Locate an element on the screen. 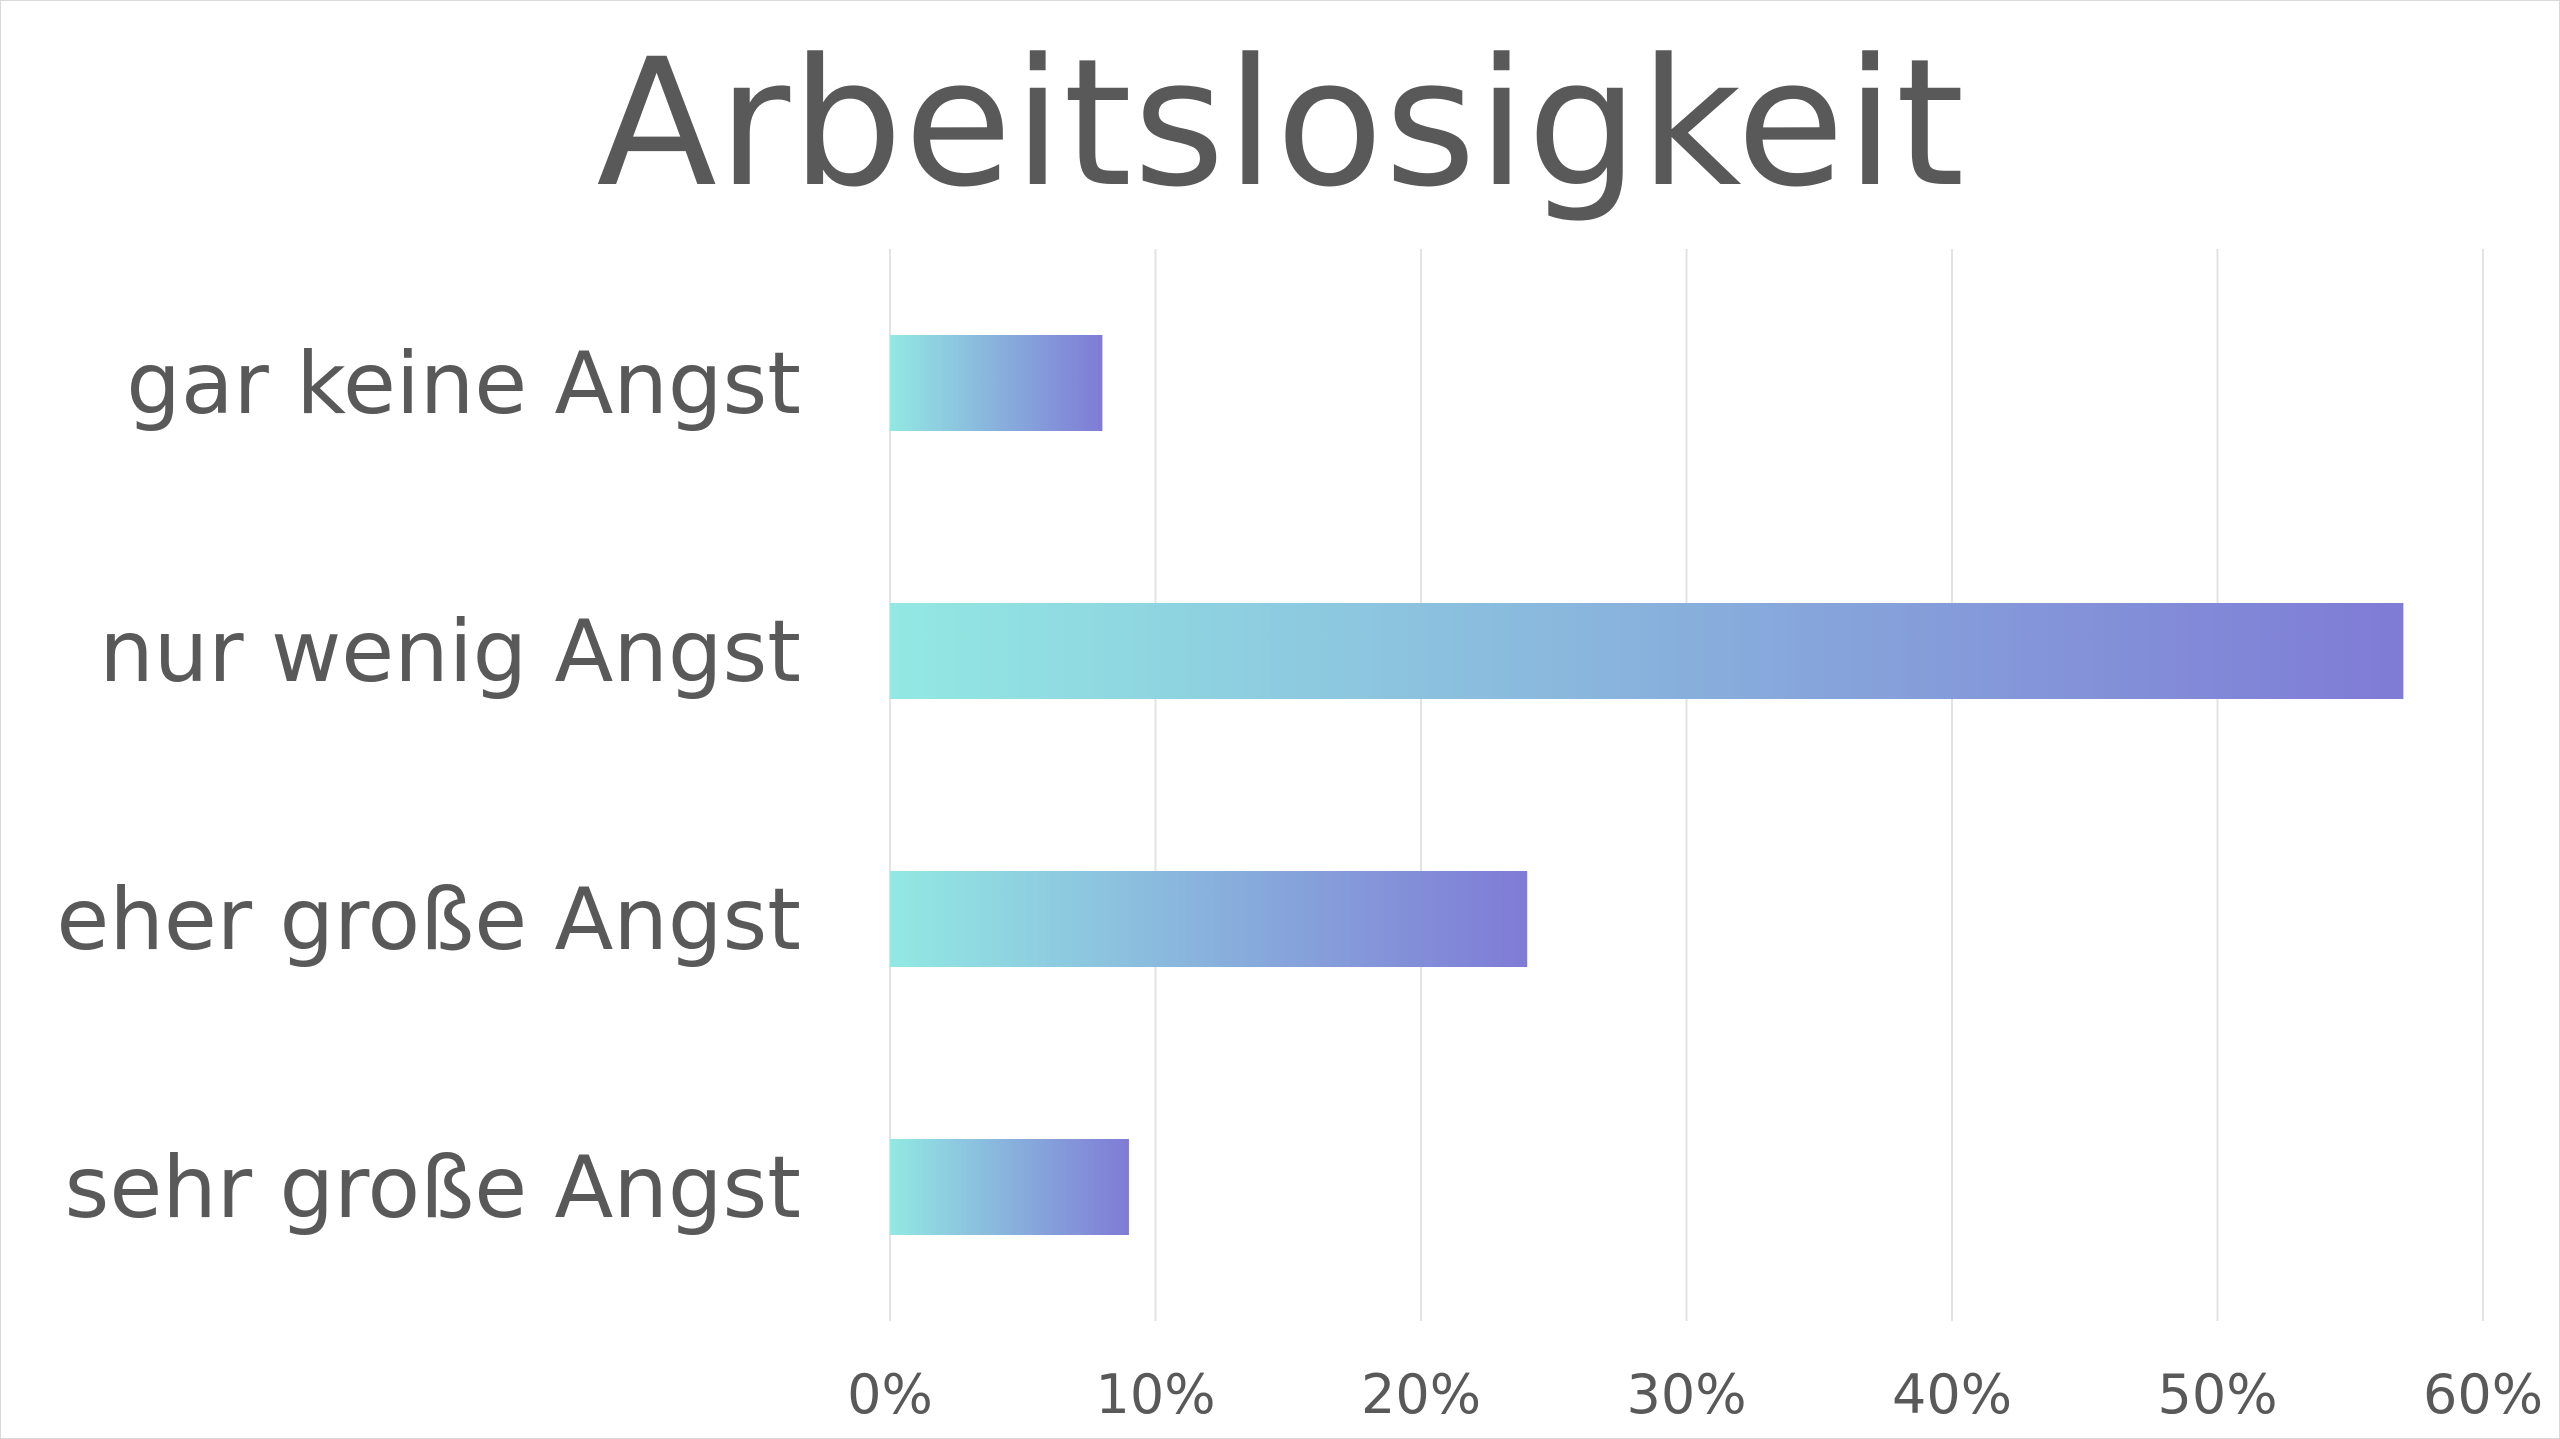  x-tick-label: 30% is located at coordinates (1686, 1394).